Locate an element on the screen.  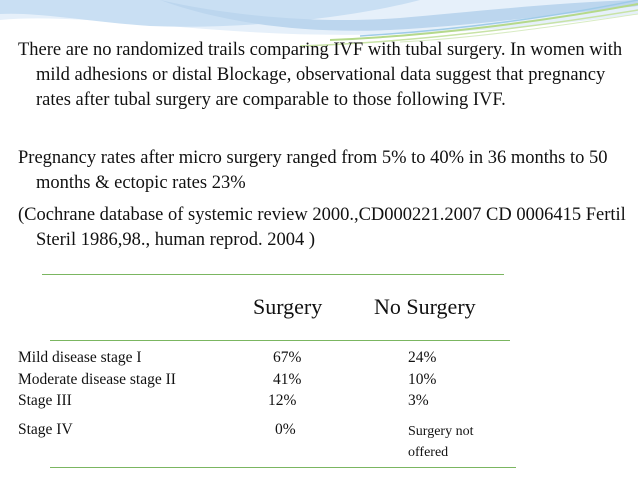
row-label-stage-1: Mild disease stage I is located at coordinates (80, 357).